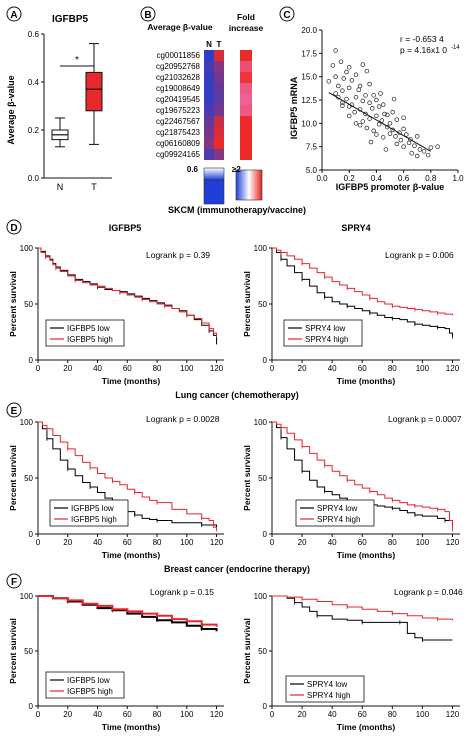 The height and width of the screenshot is (753, 474). I want to click on heat-row-label: cg20952768, so click(178, 66).